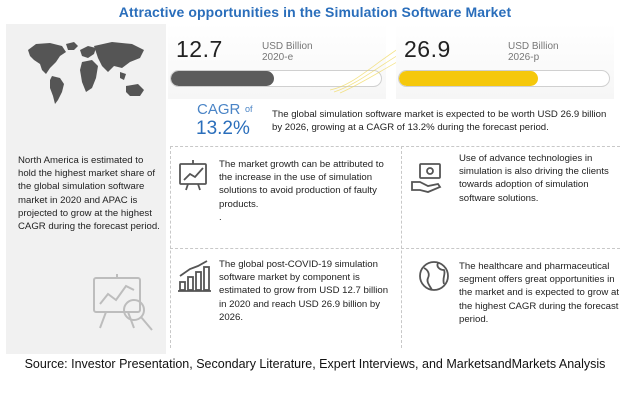  Describe the element at coordinates (426, 178) in the screenshot. I see `money-hand-icon` at that location.